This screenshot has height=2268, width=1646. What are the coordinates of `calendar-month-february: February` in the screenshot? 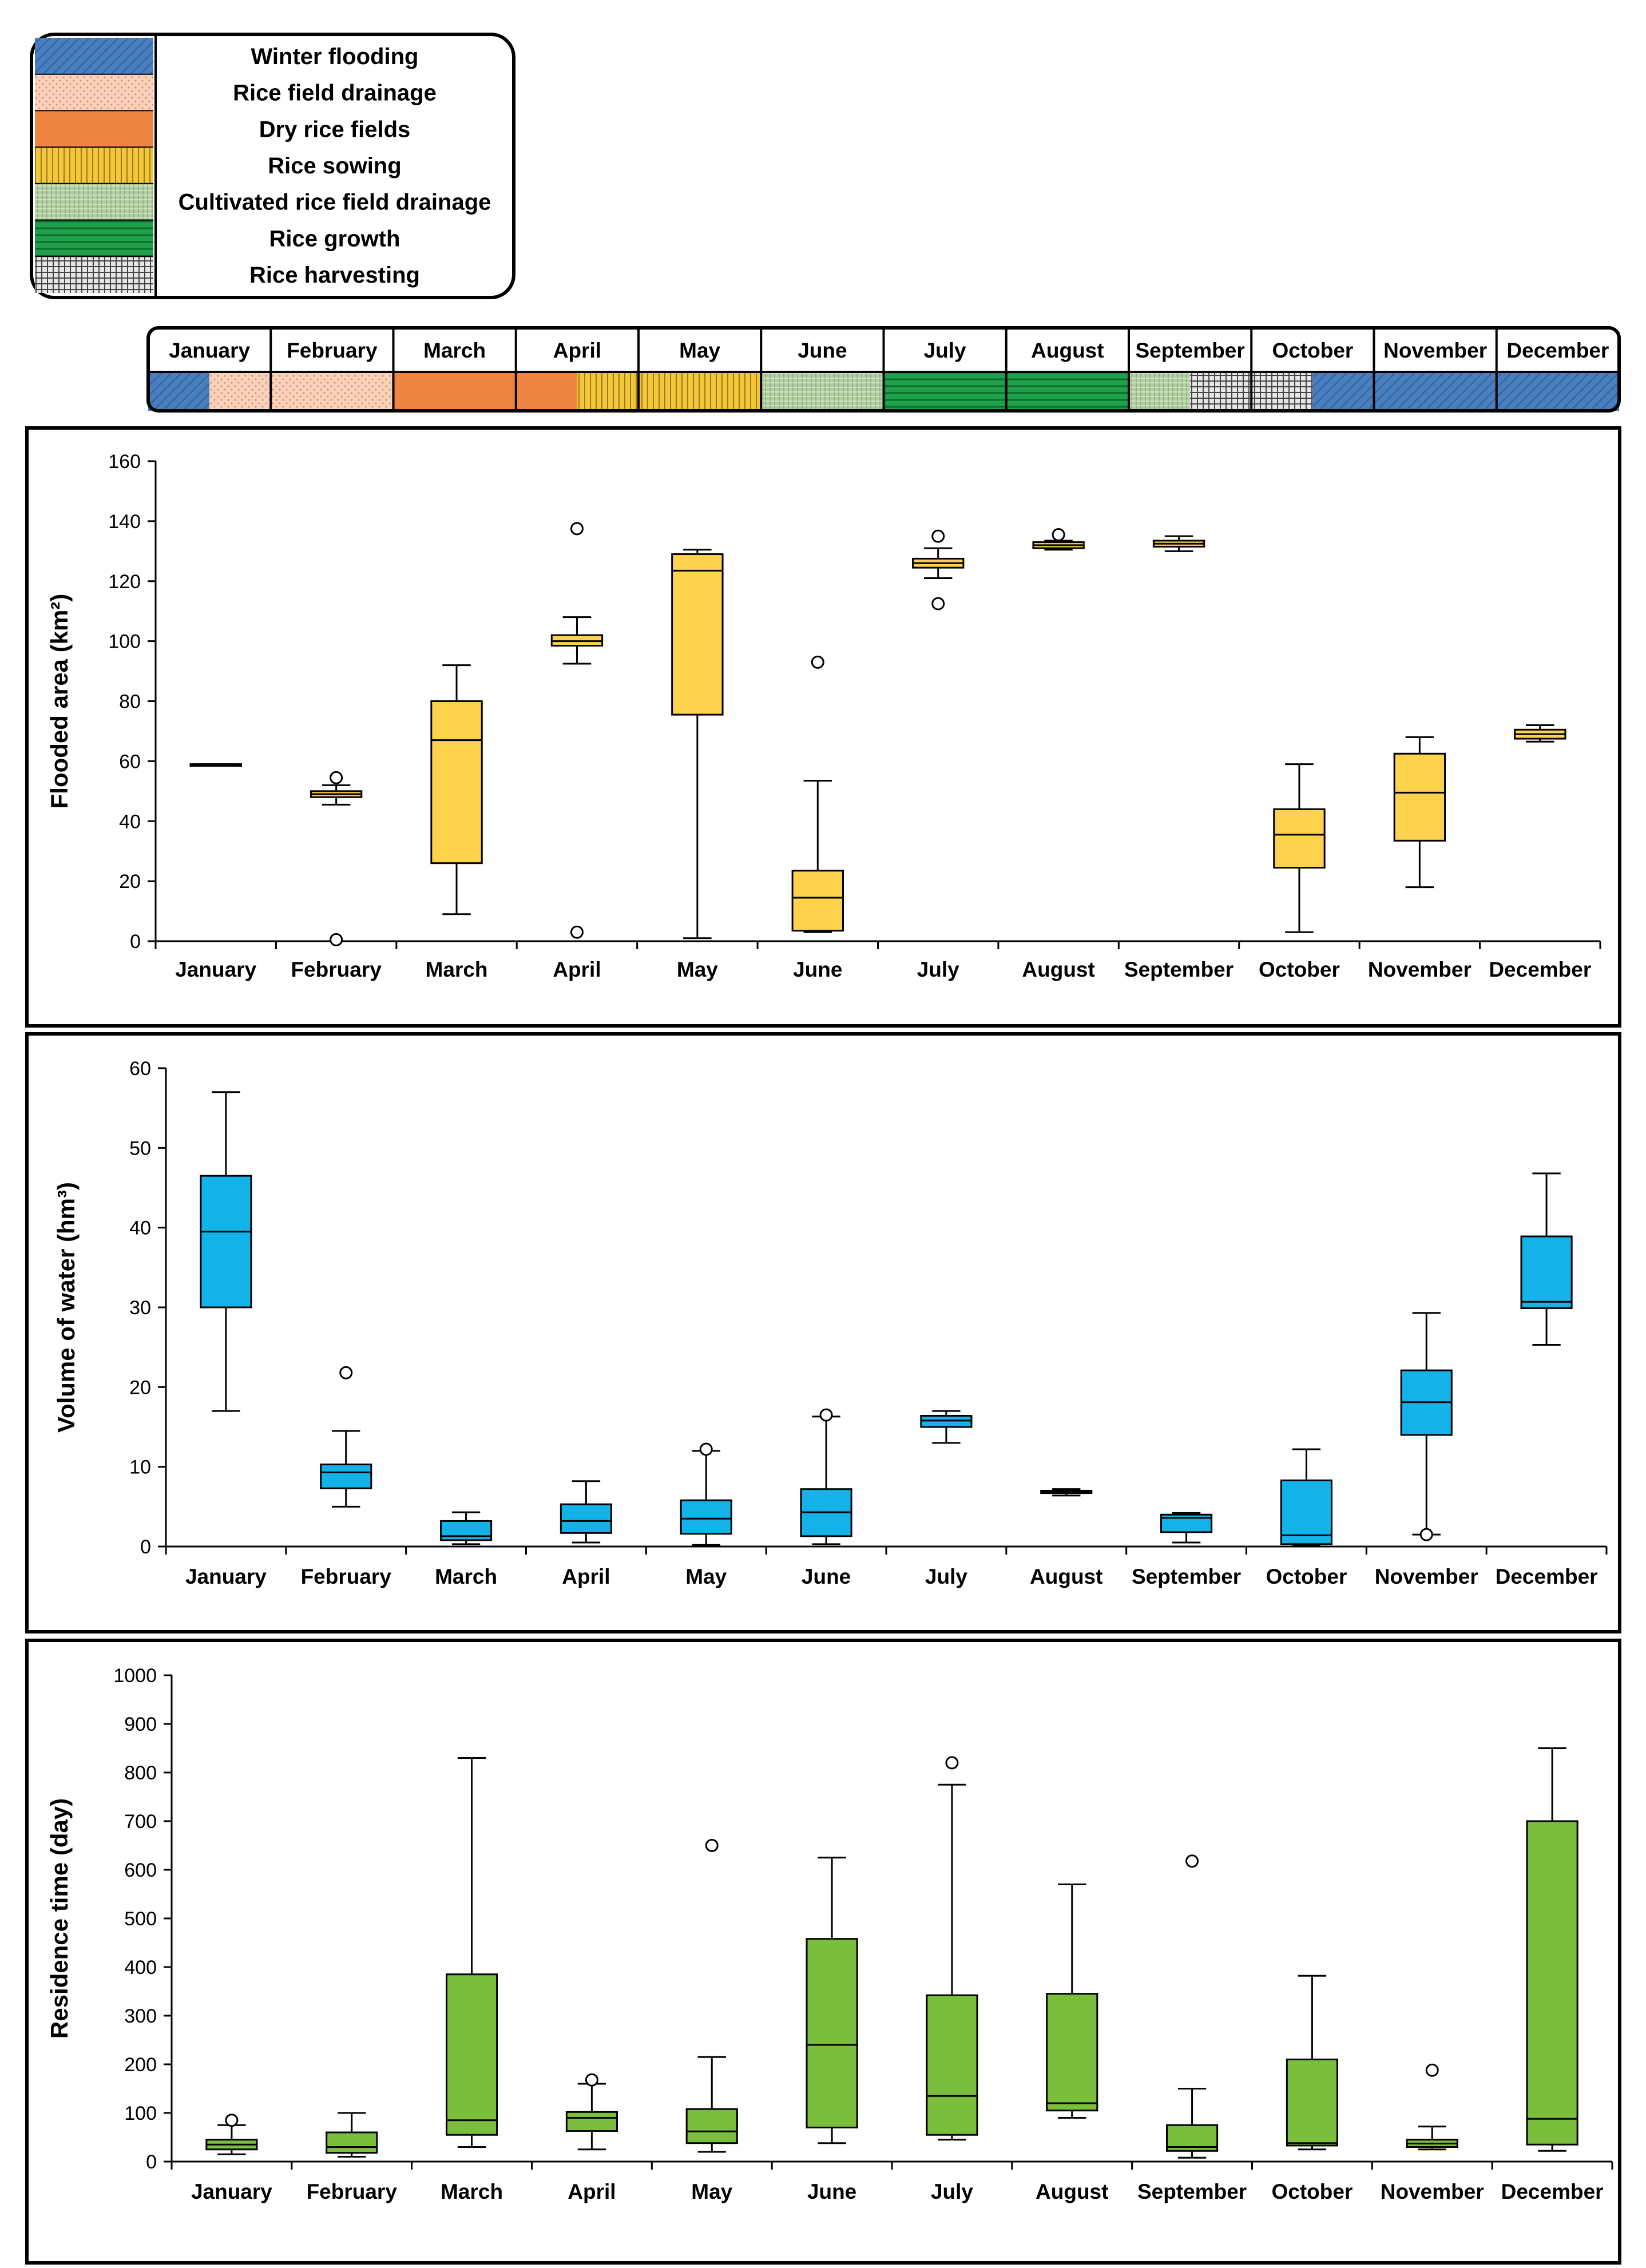 It's located at (332, 350).